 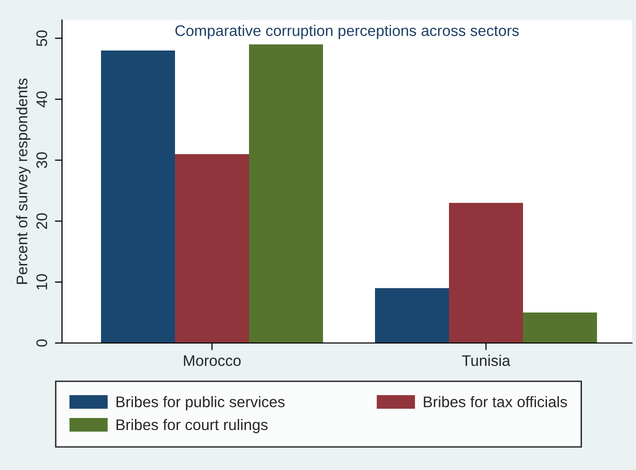 What do you see at coordinates (42, 343) in the screenshot?
I see `y-tick-label: 0` at bounding box center [42, 343].